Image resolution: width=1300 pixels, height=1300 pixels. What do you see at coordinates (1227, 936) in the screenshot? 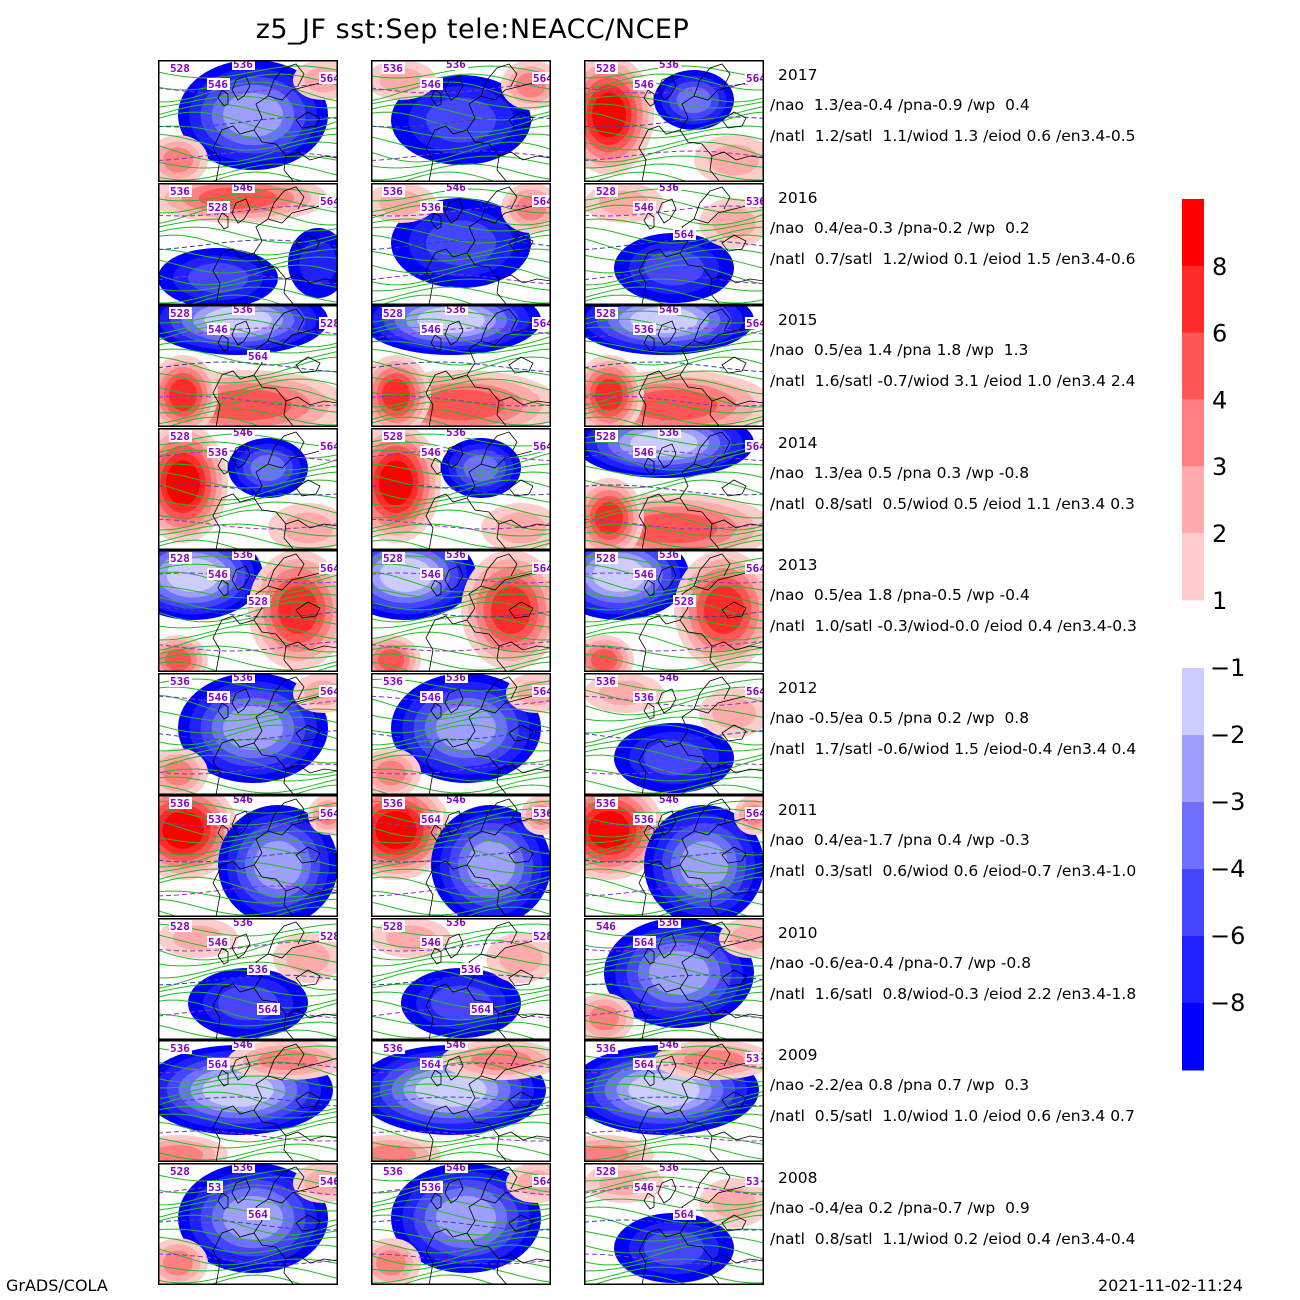
I see `colorbar-label: −6` at bounding box center [1227, 936].